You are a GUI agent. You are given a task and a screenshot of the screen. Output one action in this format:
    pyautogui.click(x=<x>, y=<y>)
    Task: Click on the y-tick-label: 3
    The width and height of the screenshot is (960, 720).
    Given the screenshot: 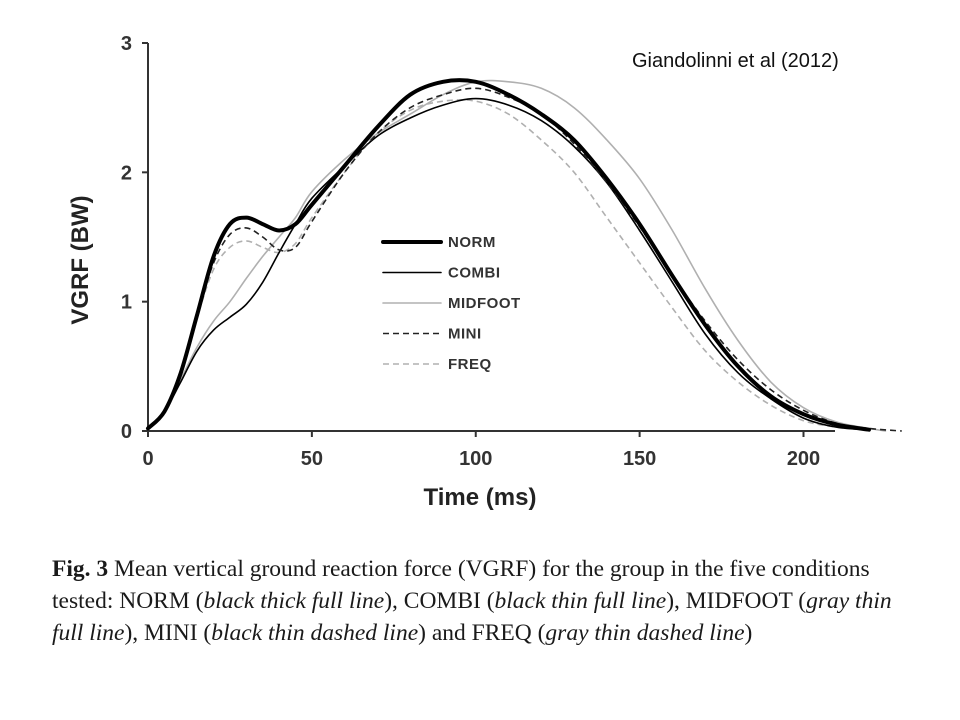 What is the action you would take?
    pyautogui.click(x=126, y=44)
    